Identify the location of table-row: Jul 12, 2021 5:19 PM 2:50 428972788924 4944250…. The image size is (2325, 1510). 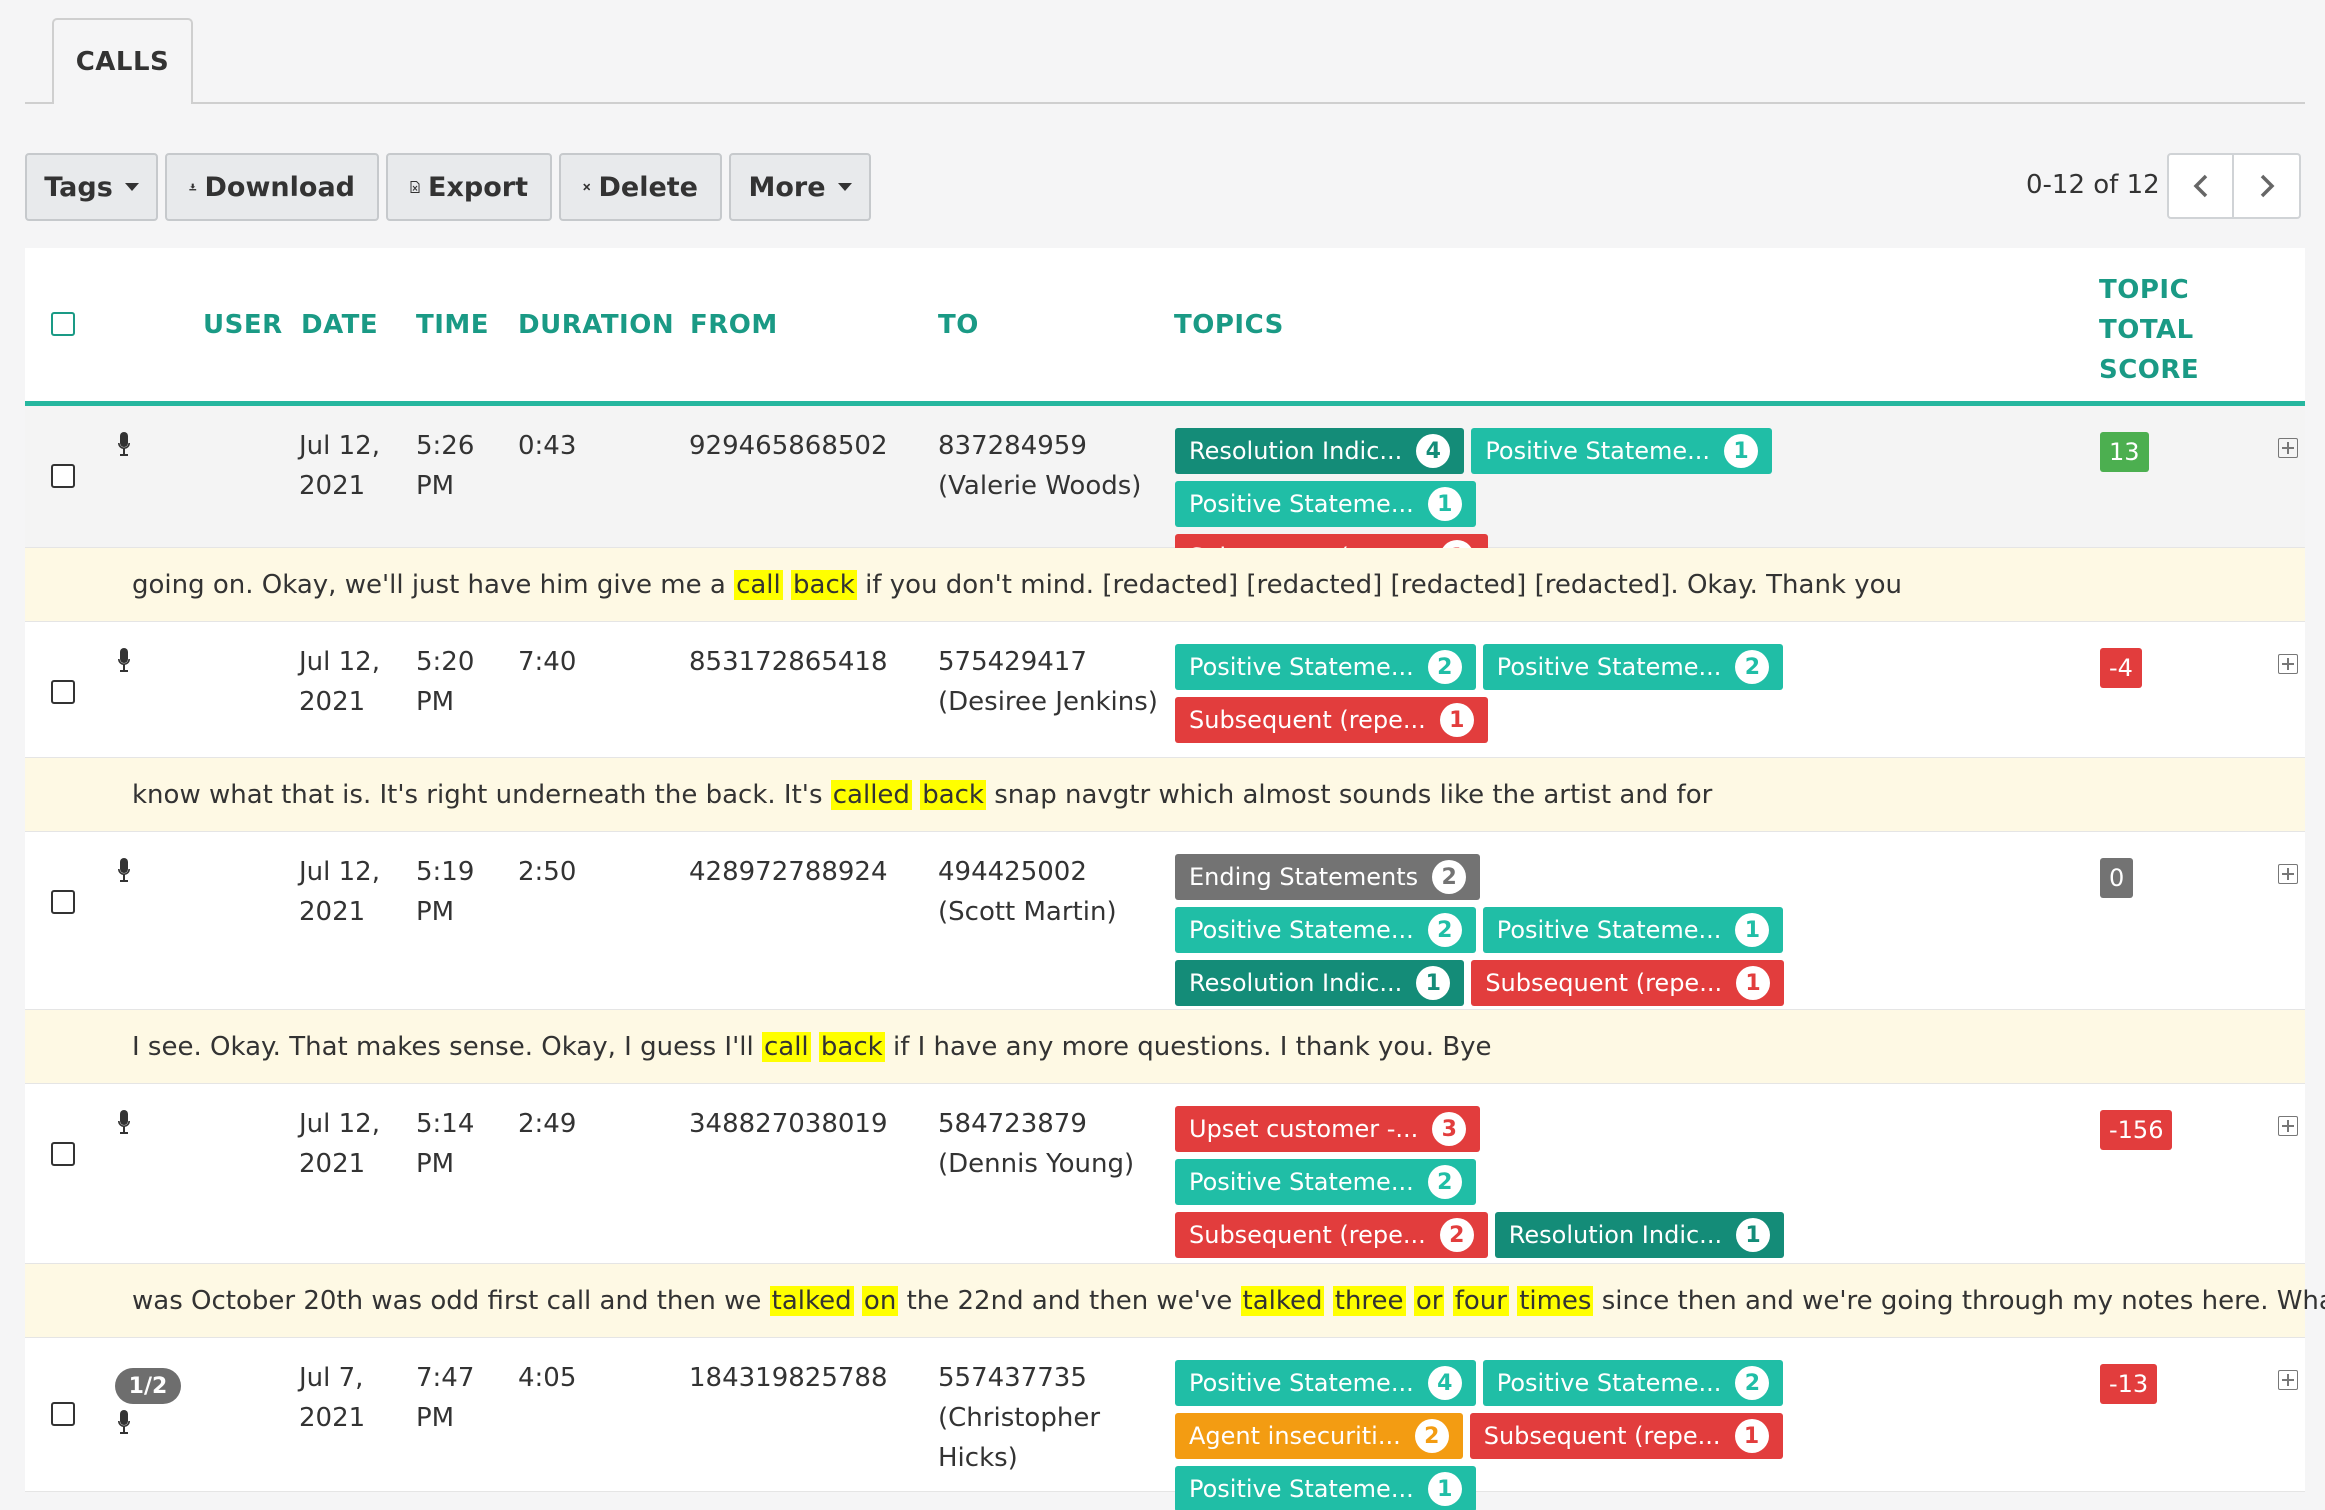
(1165, 945).